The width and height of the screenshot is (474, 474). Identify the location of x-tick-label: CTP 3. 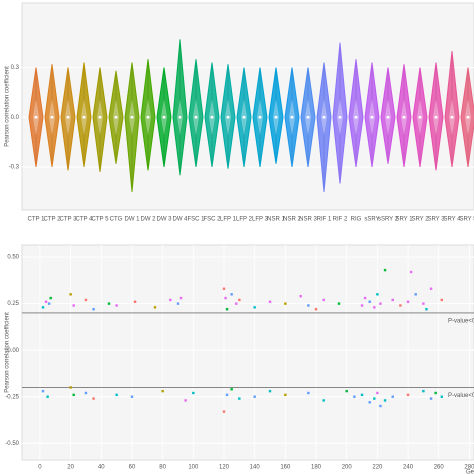
(69, 220).